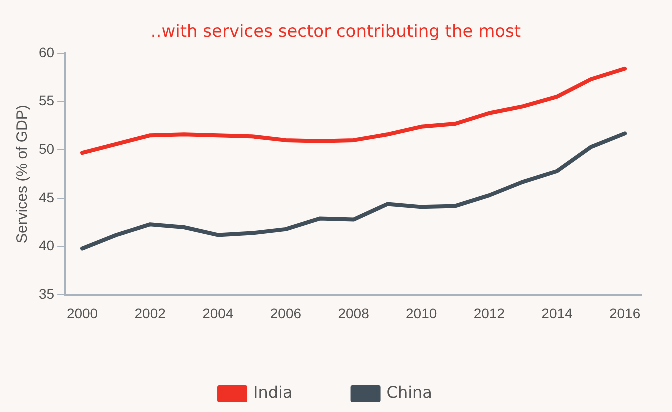  I want to click on y-tick-label: 45, so click(46, 197).